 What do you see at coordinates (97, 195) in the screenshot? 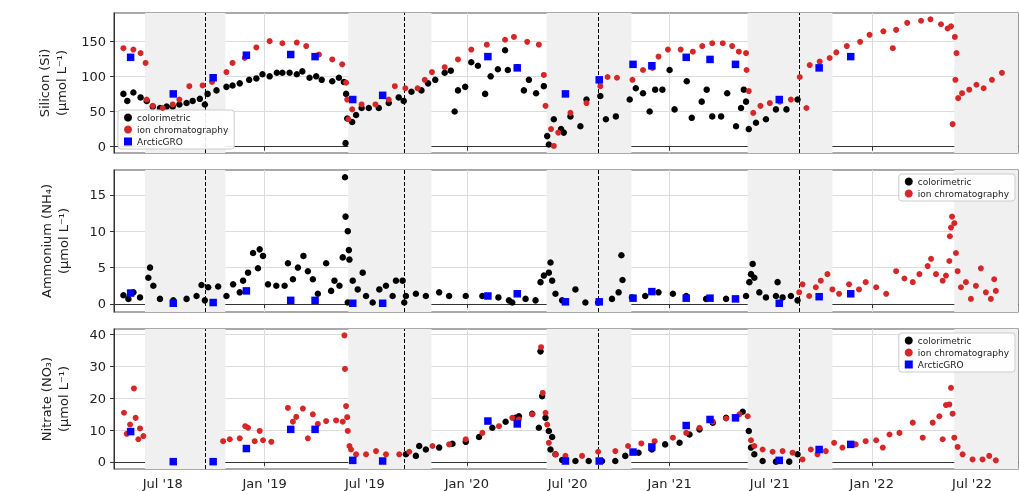
I see `y-tick-label: 15` at bounding box center [97, 195].